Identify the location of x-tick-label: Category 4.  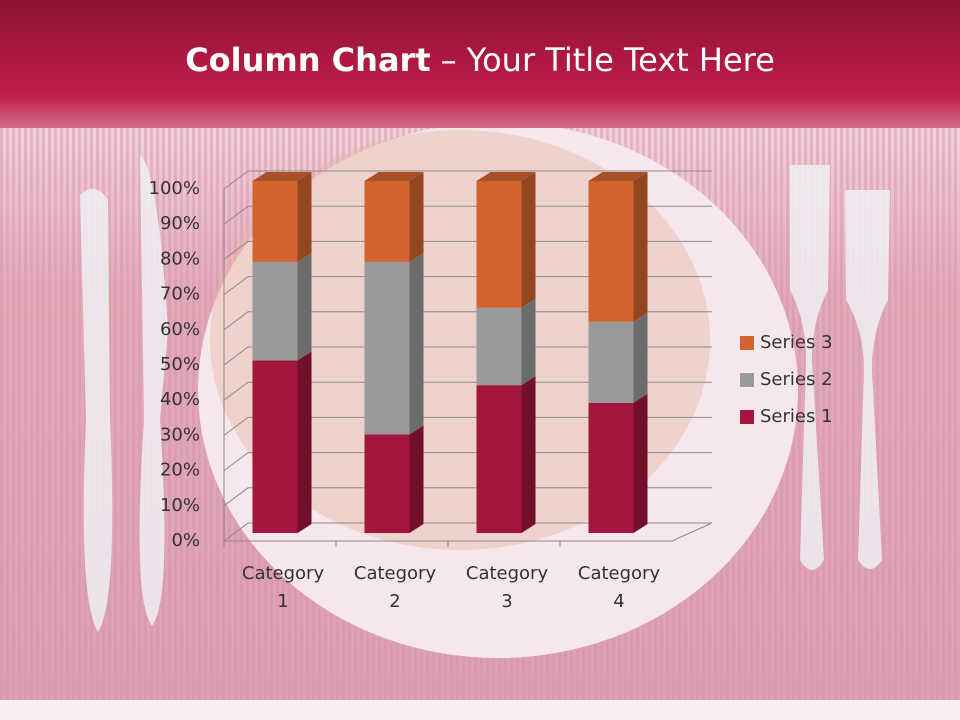
(619, 587).